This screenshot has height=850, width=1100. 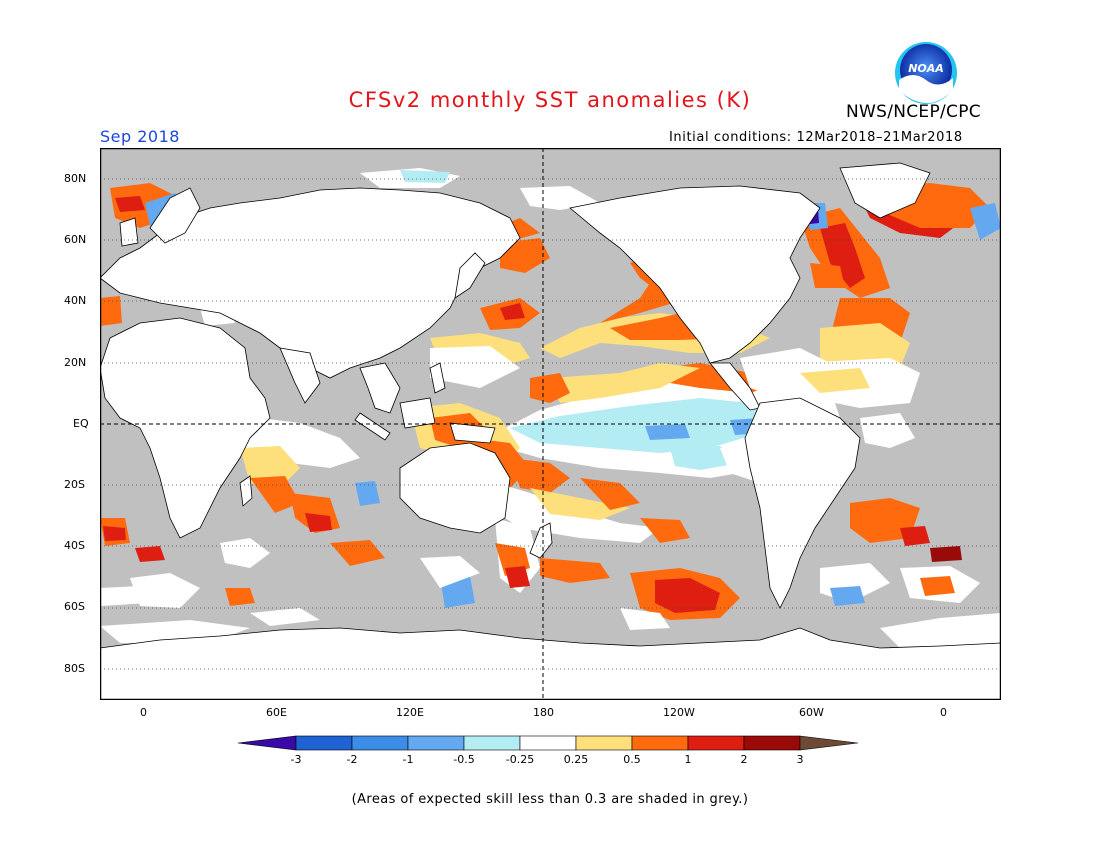 I want to click on lat-label: 60N, so click(x=75, y=239).